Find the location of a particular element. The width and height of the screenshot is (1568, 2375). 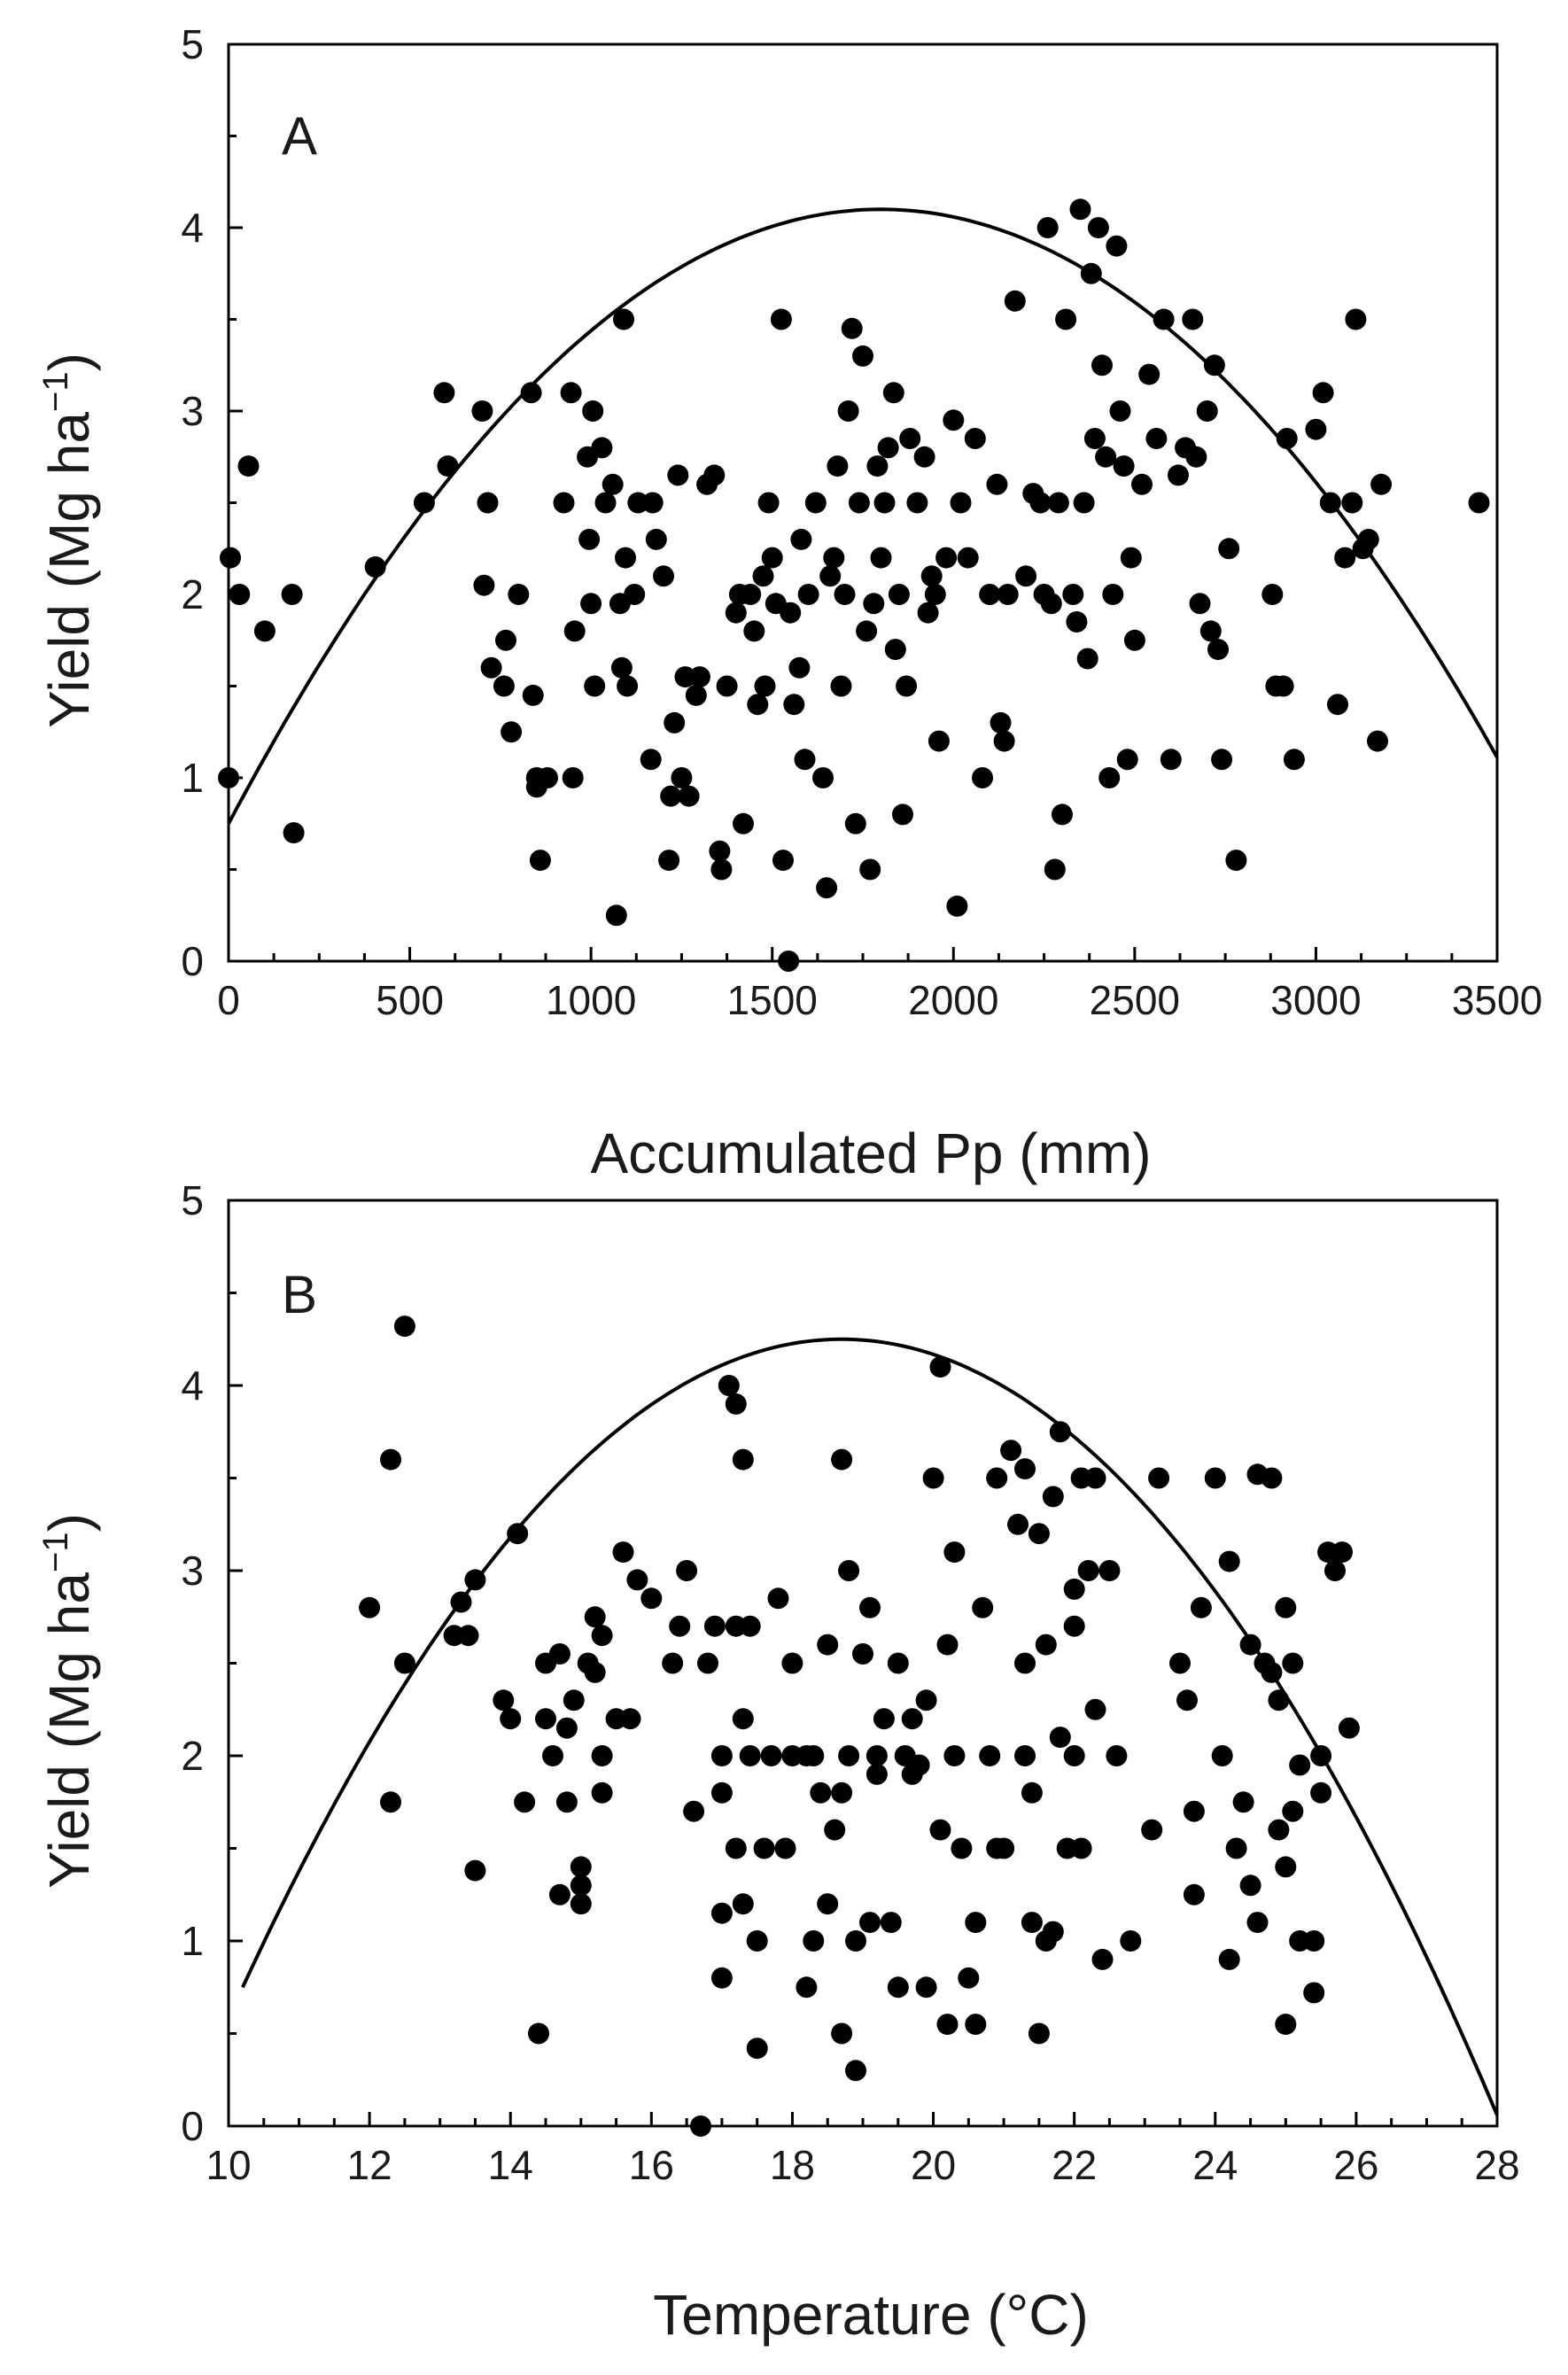

panel-b-x-tick-label: 18 is located at coordinates (792, 2165).